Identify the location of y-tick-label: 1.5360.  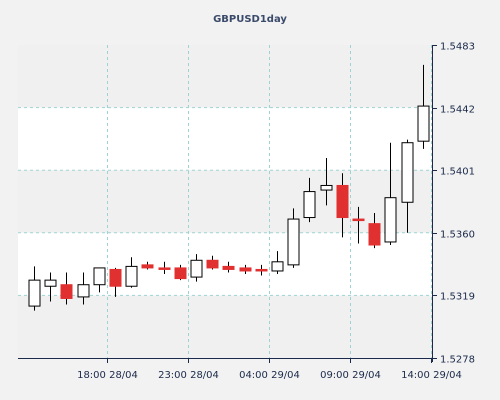
(457, 235).